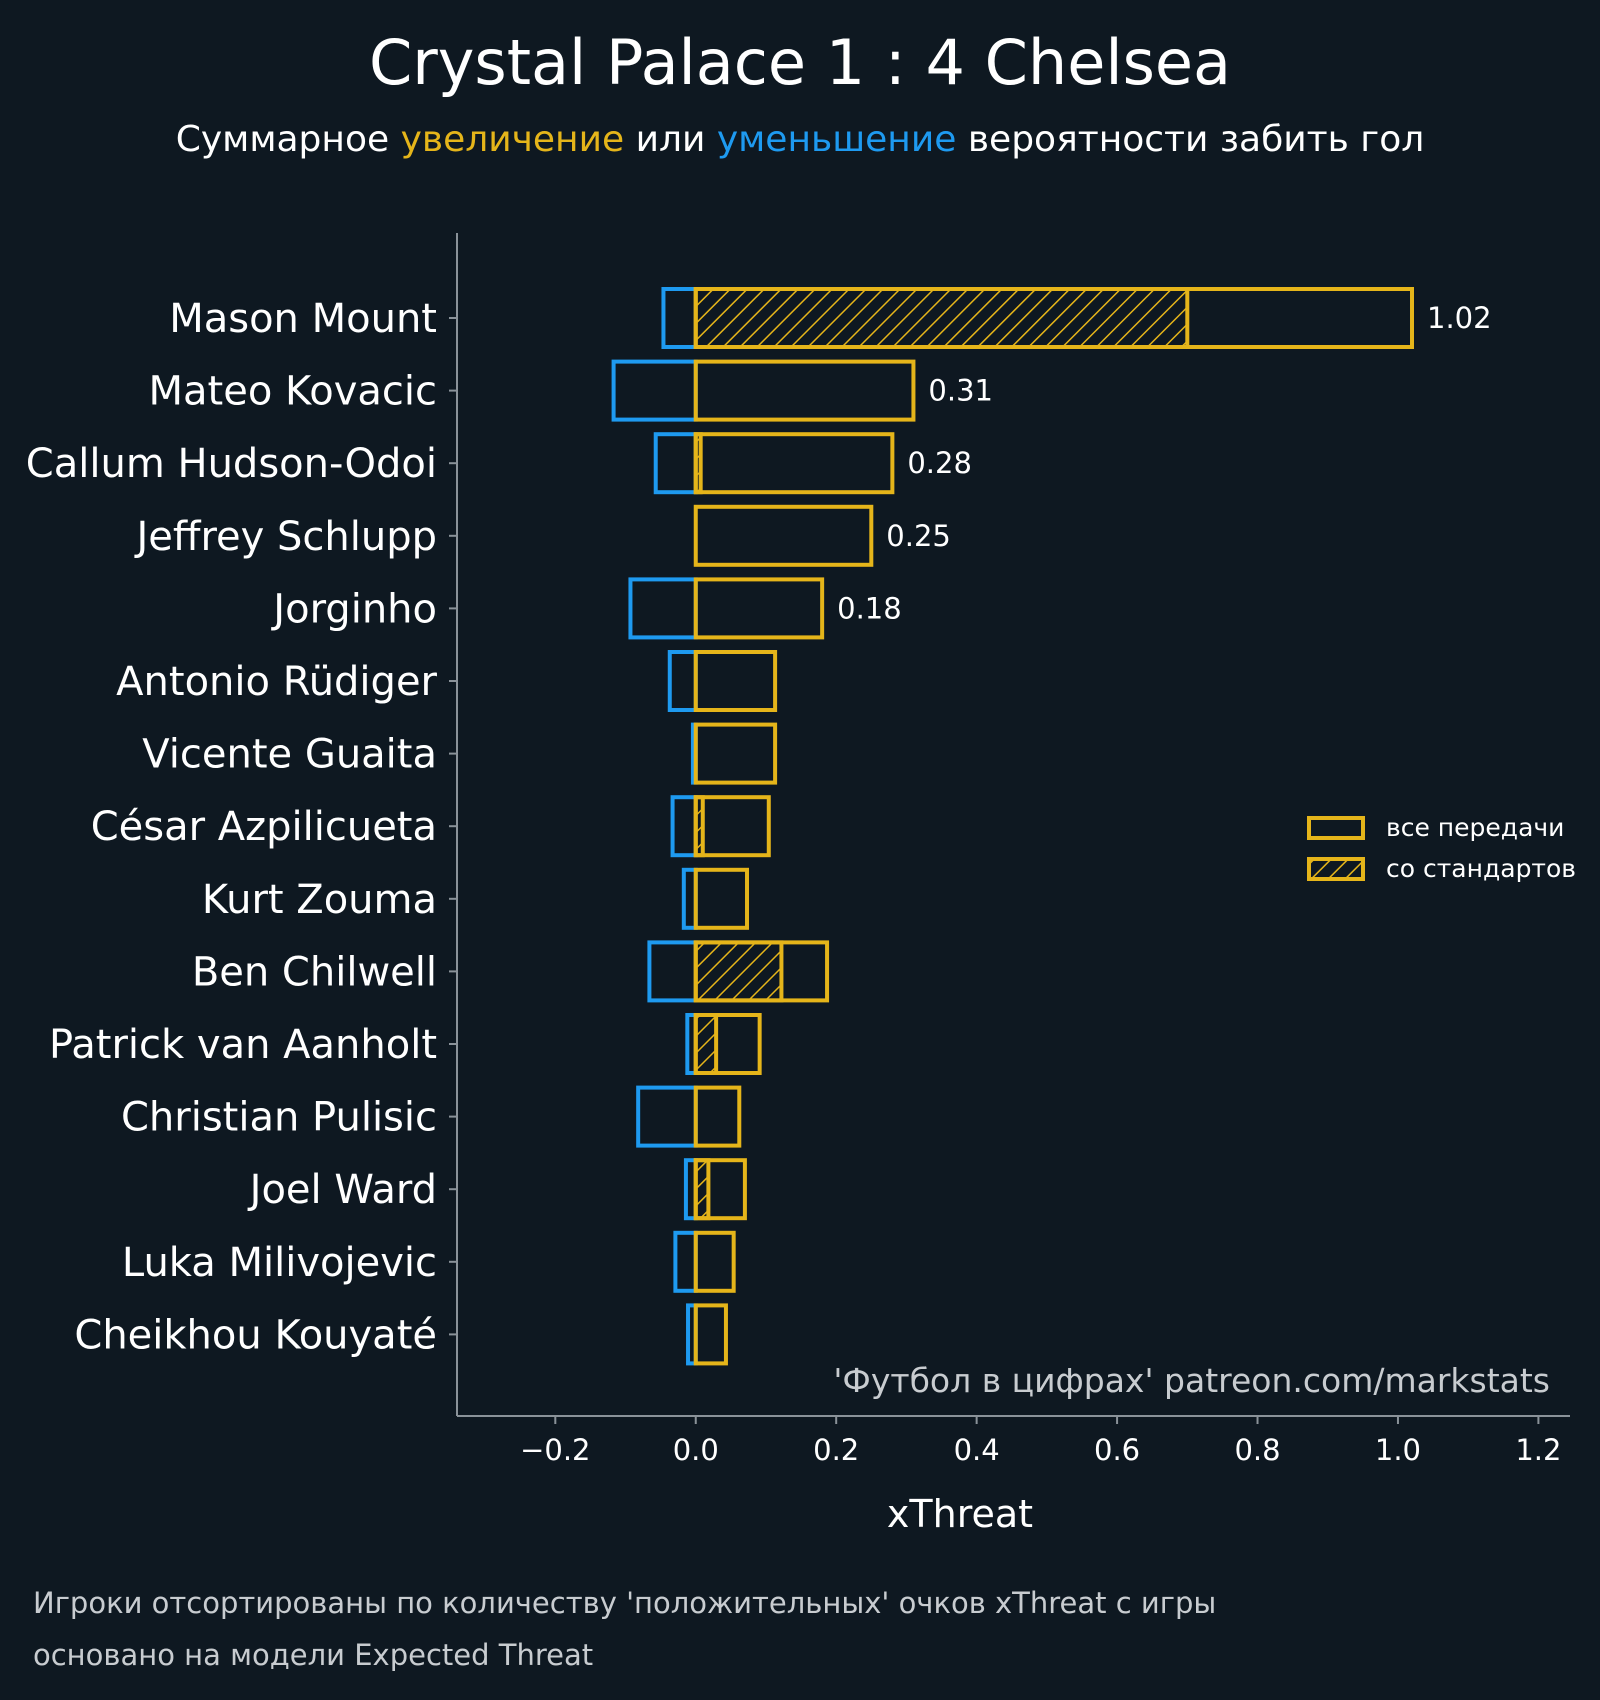 Image resolution: width=1600 pixels, height=1700 pixels. What do you see at coordinates (313, 1655) in the screenshot?
I see `footnote-2: основано на модели Expected Threat` at bounding box center [313, 1655].